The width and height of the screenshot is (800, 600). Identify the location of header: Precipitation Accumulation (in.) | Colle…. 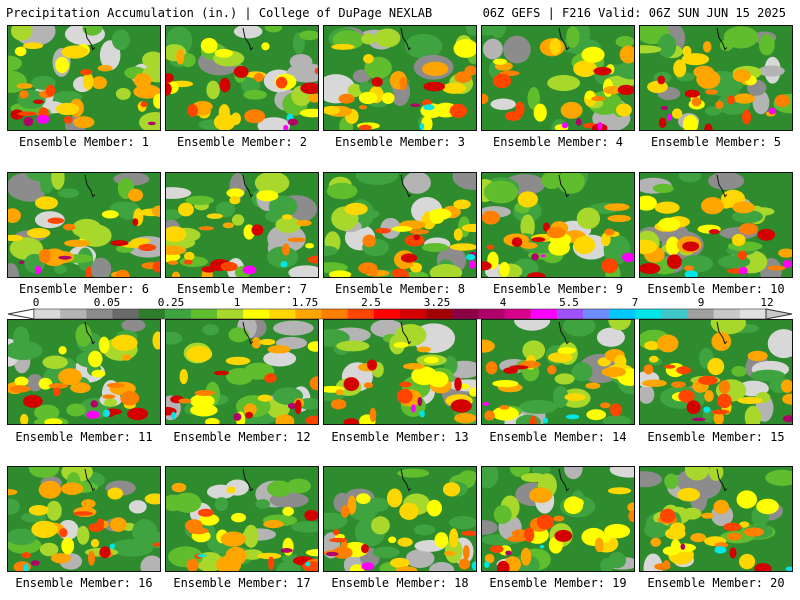
(400, 12).